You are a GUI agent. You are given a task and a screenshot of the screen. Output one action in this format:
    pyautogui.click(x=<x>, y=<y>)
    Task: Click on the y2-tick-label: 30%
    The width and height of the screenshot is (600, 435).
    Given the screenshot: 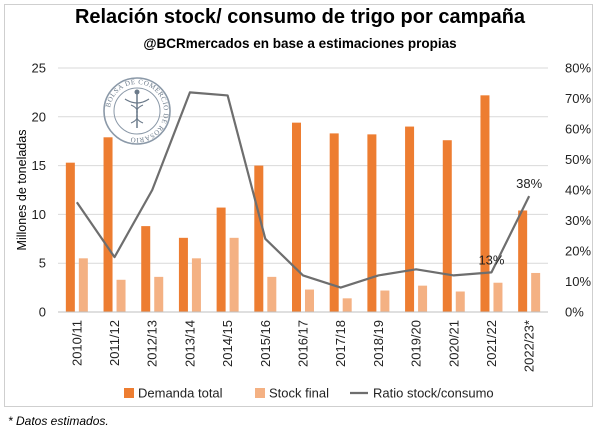 What is the action you would take?
    pyautogui.click(x=578, y=220)
    